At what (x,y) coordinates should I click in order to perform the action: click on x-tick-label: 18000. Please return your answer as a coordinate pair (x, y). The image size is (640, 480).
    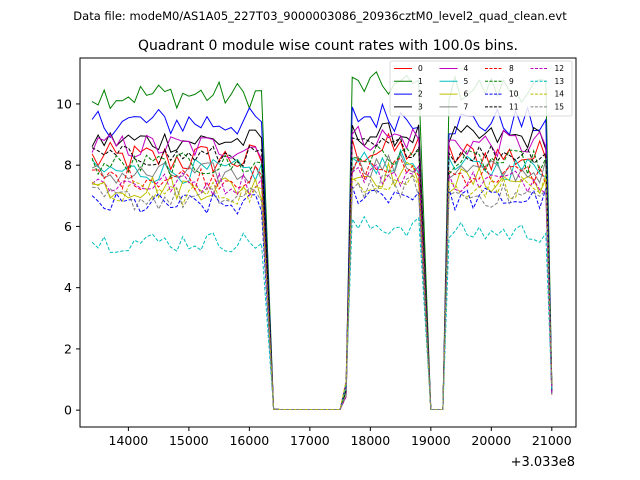
    Looking at the image, I should click on (370, 440).